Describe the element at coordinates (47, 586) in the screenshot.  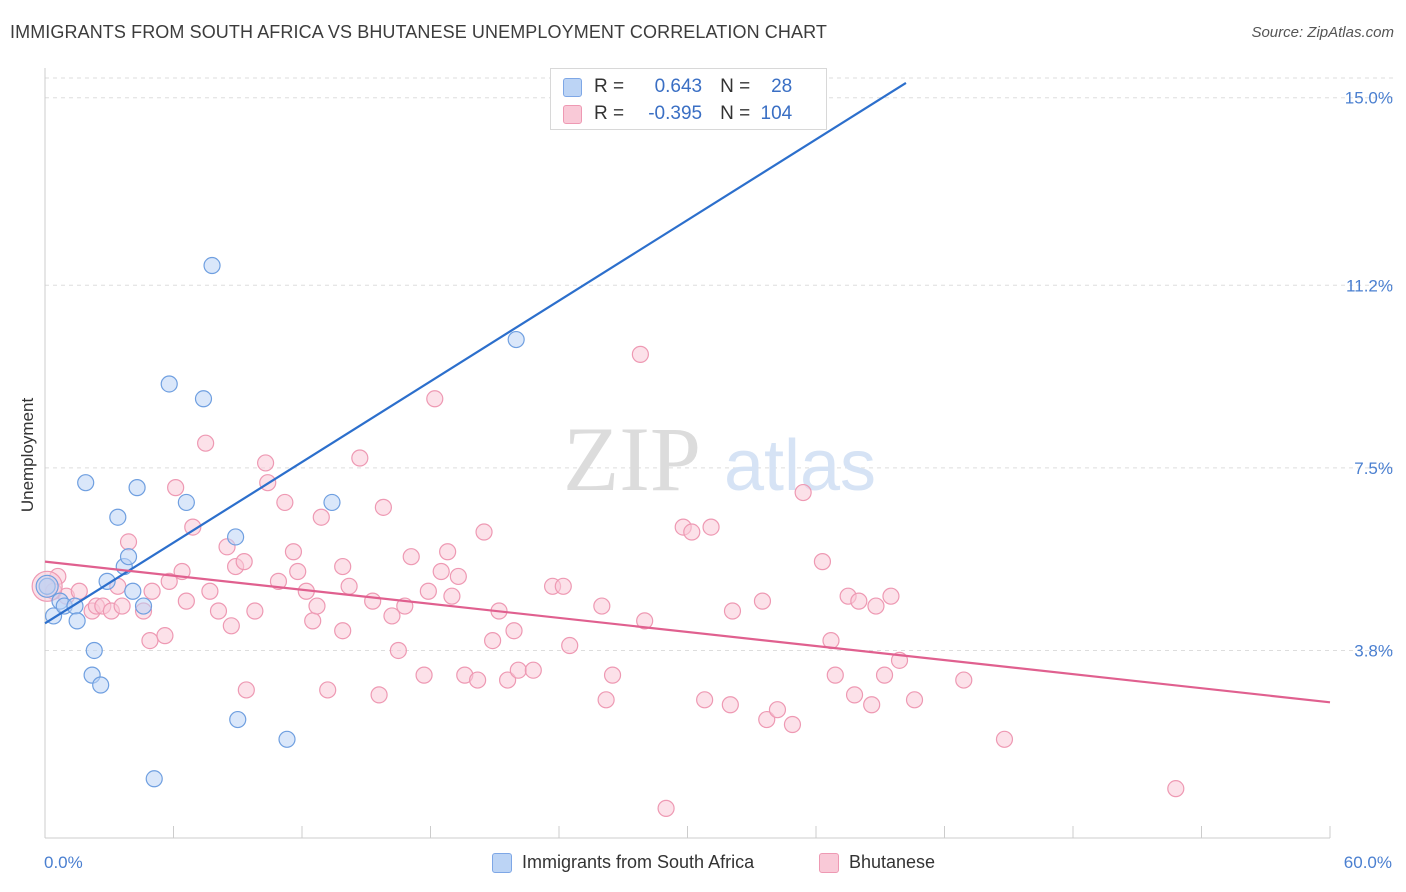
I see `south-africa-cluster-point` at that location.